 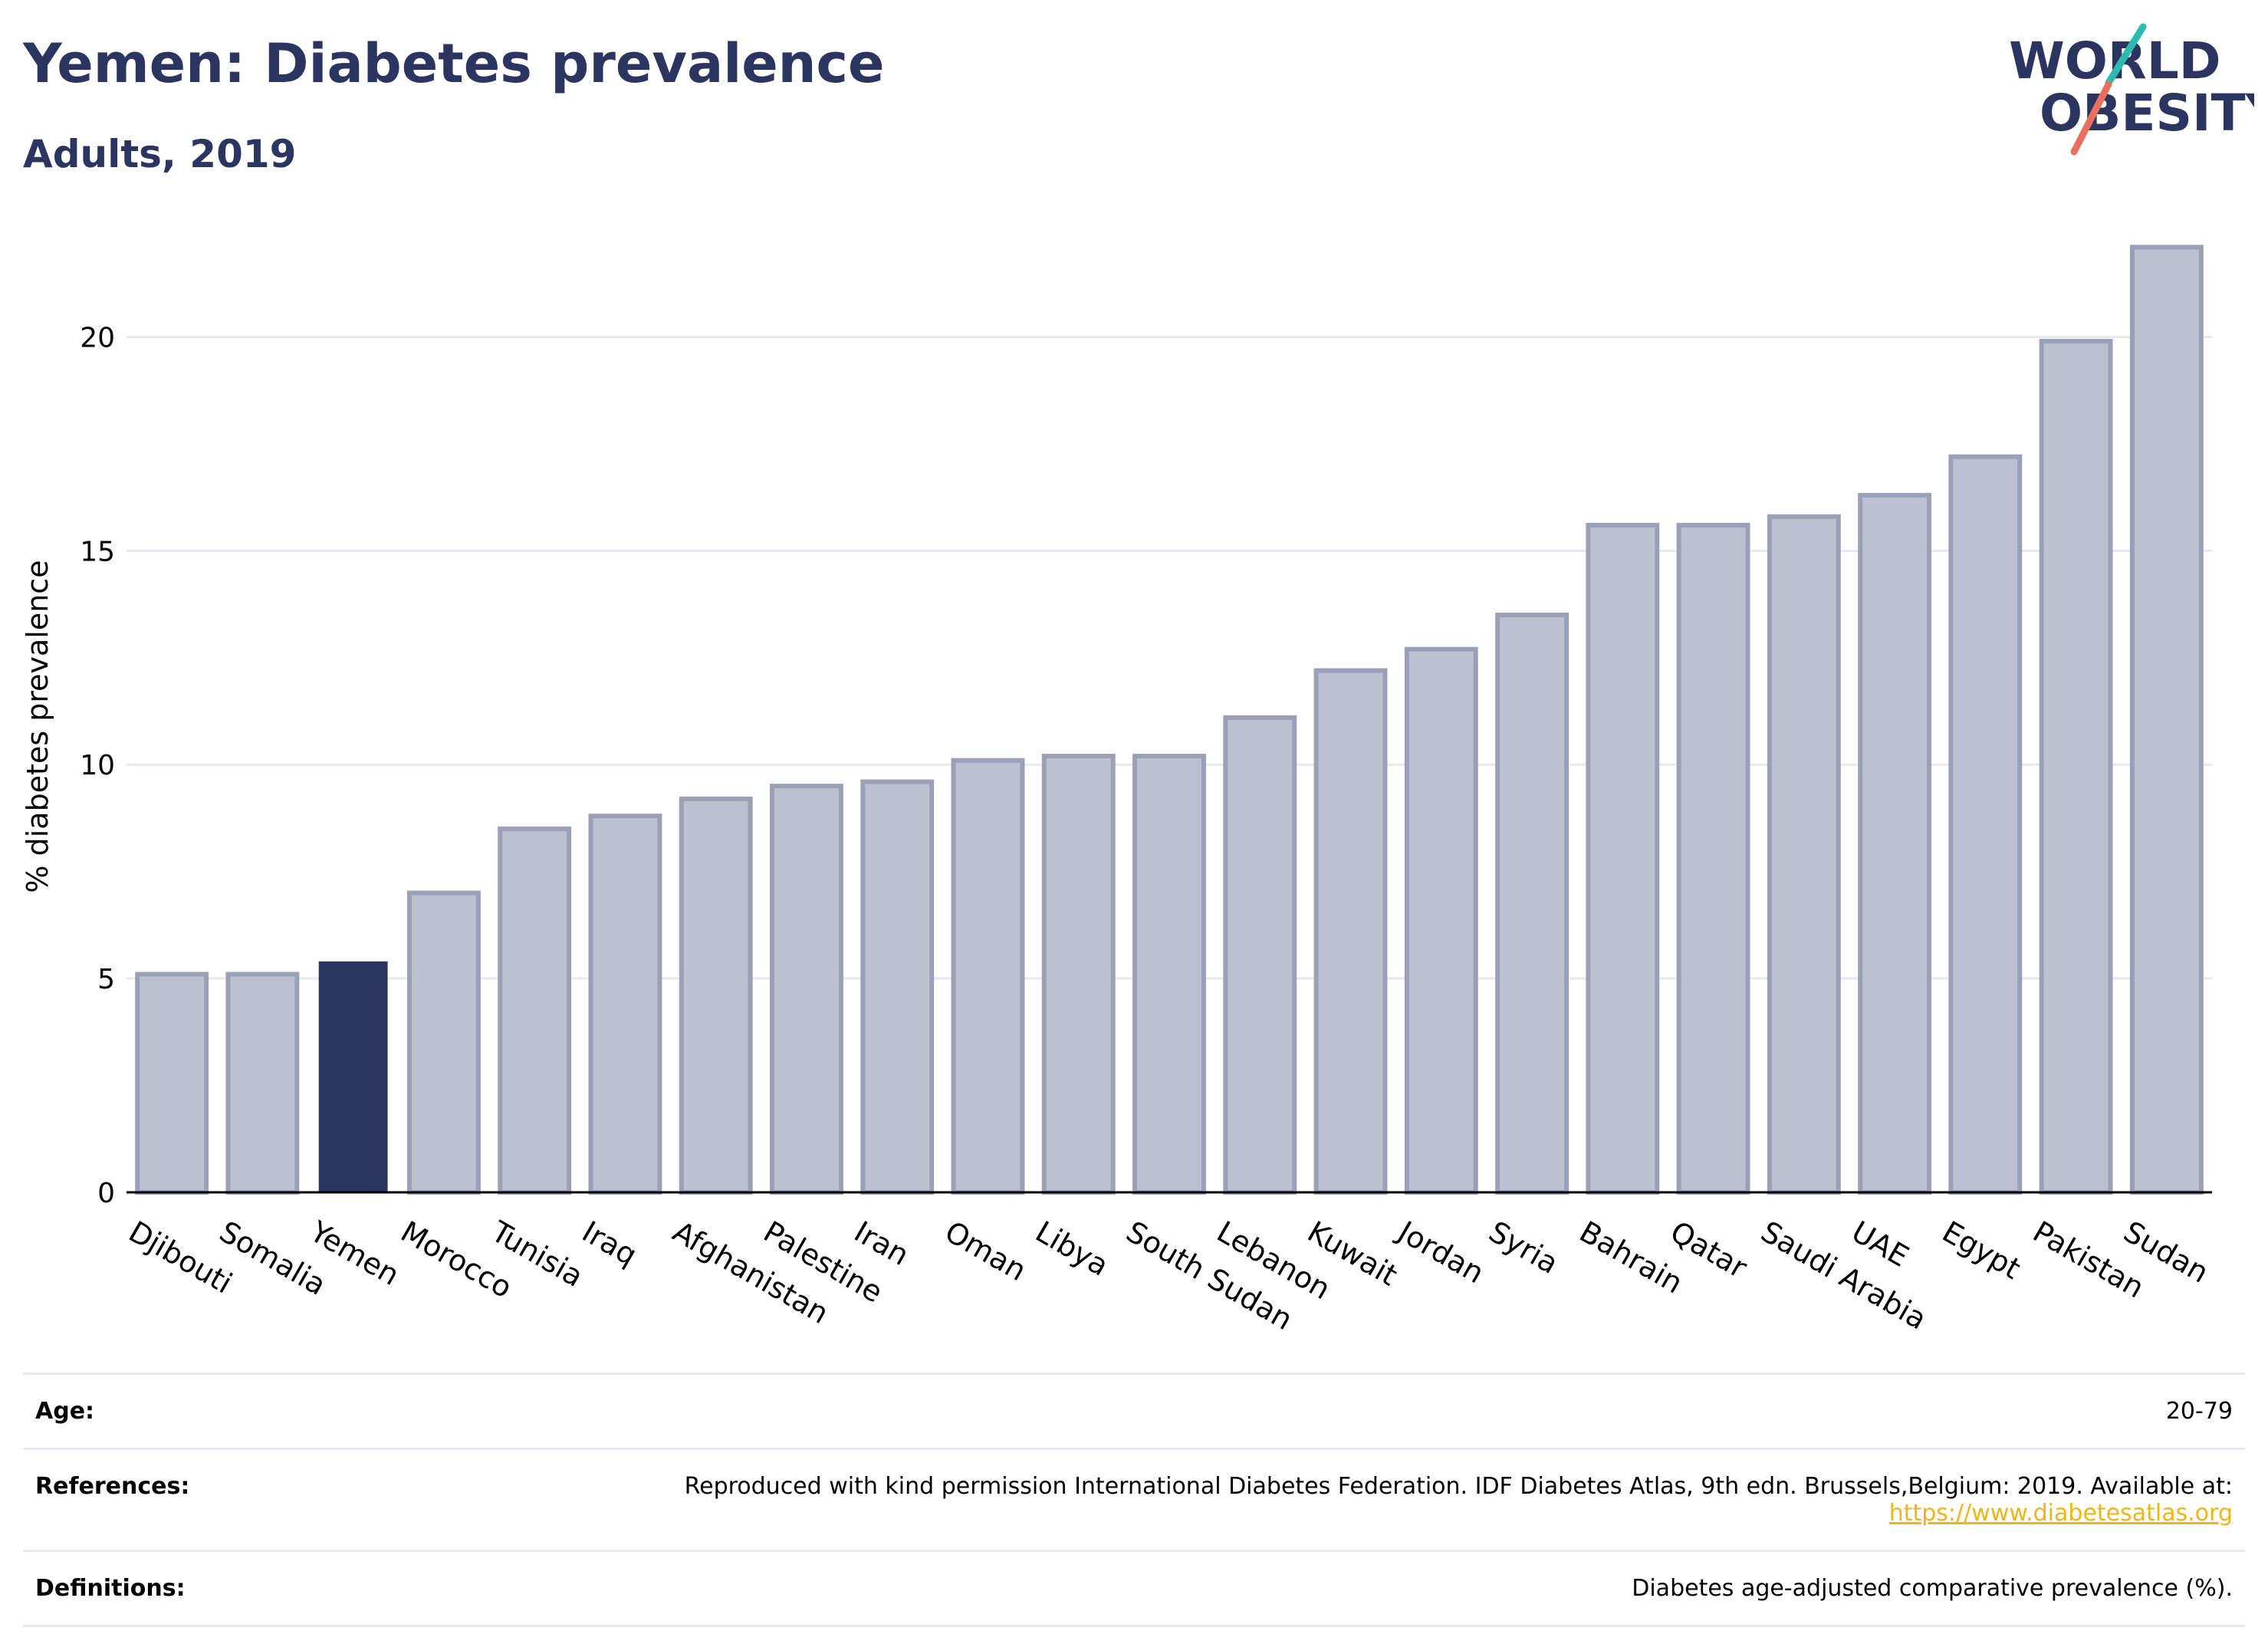 What do you see at coordinates (1350, 932) in the screenshot?
I see `bar-kuwait` at bounding box center [1350, 932].